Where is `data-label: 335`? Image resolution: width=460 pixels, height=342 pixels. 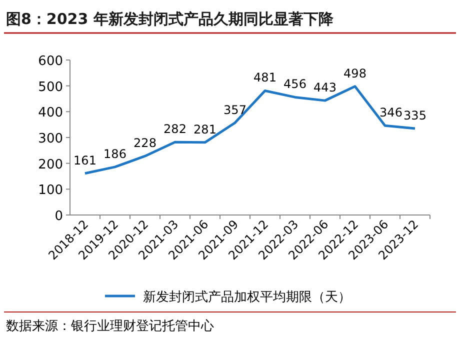
data-label: 335 is located at coordinates (415, 115).